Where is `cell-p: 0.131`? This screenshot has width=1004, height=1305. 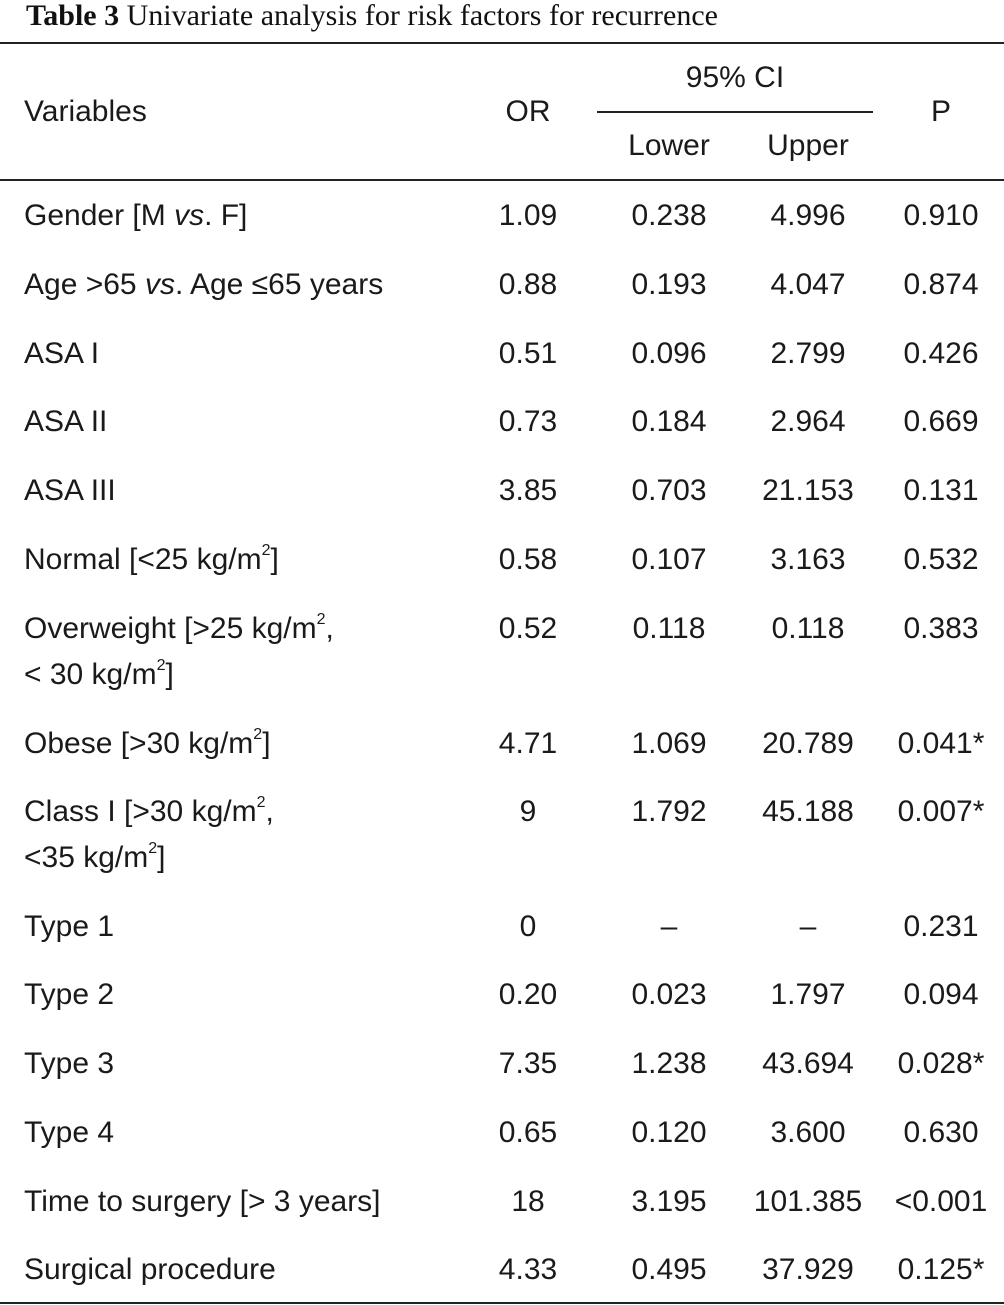 cell-p: 0.131 is located at coordinates (941, 490).